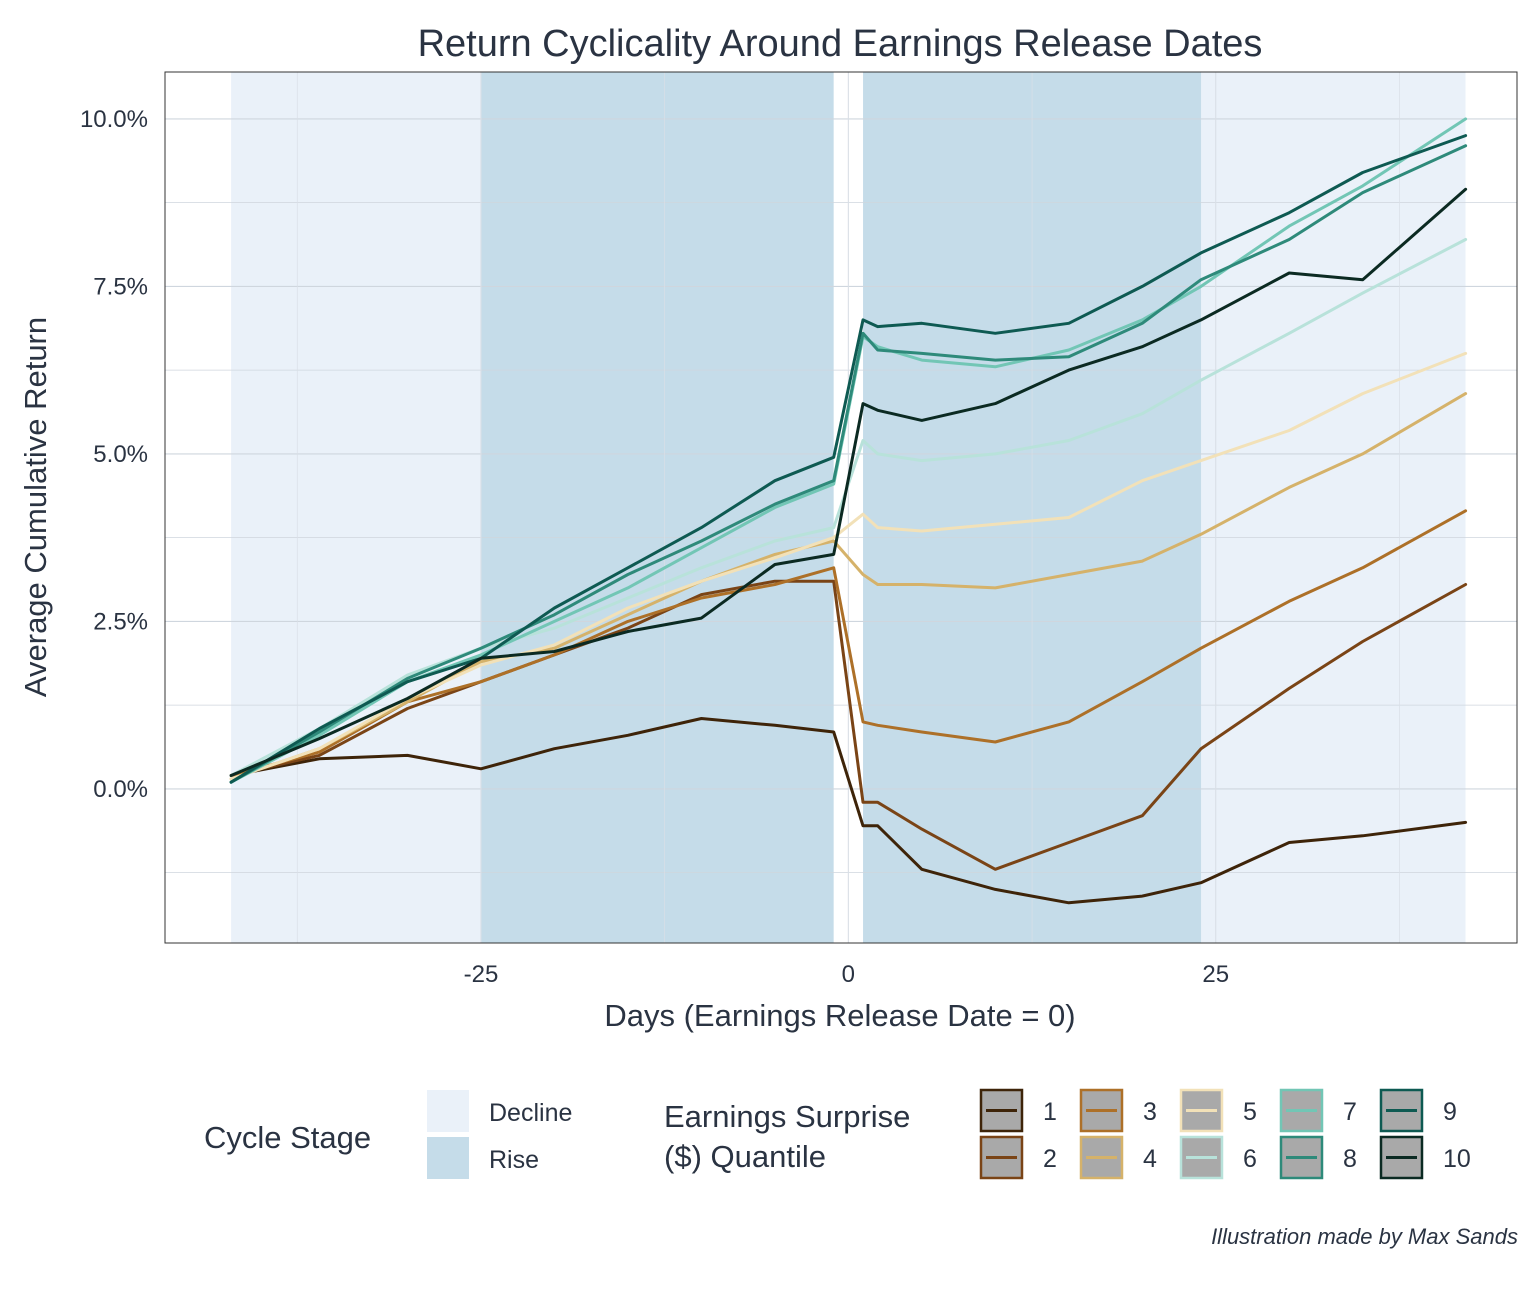  I want to click on legend-label-5: 5, so click(1250, 1112).